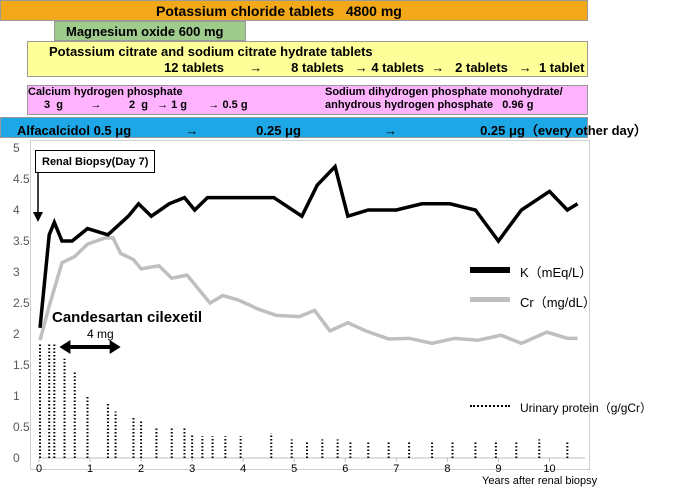 The width and height of the screenshot is (677, 491). I want to click on y-tick-label: 4.5, so click(21, 179).